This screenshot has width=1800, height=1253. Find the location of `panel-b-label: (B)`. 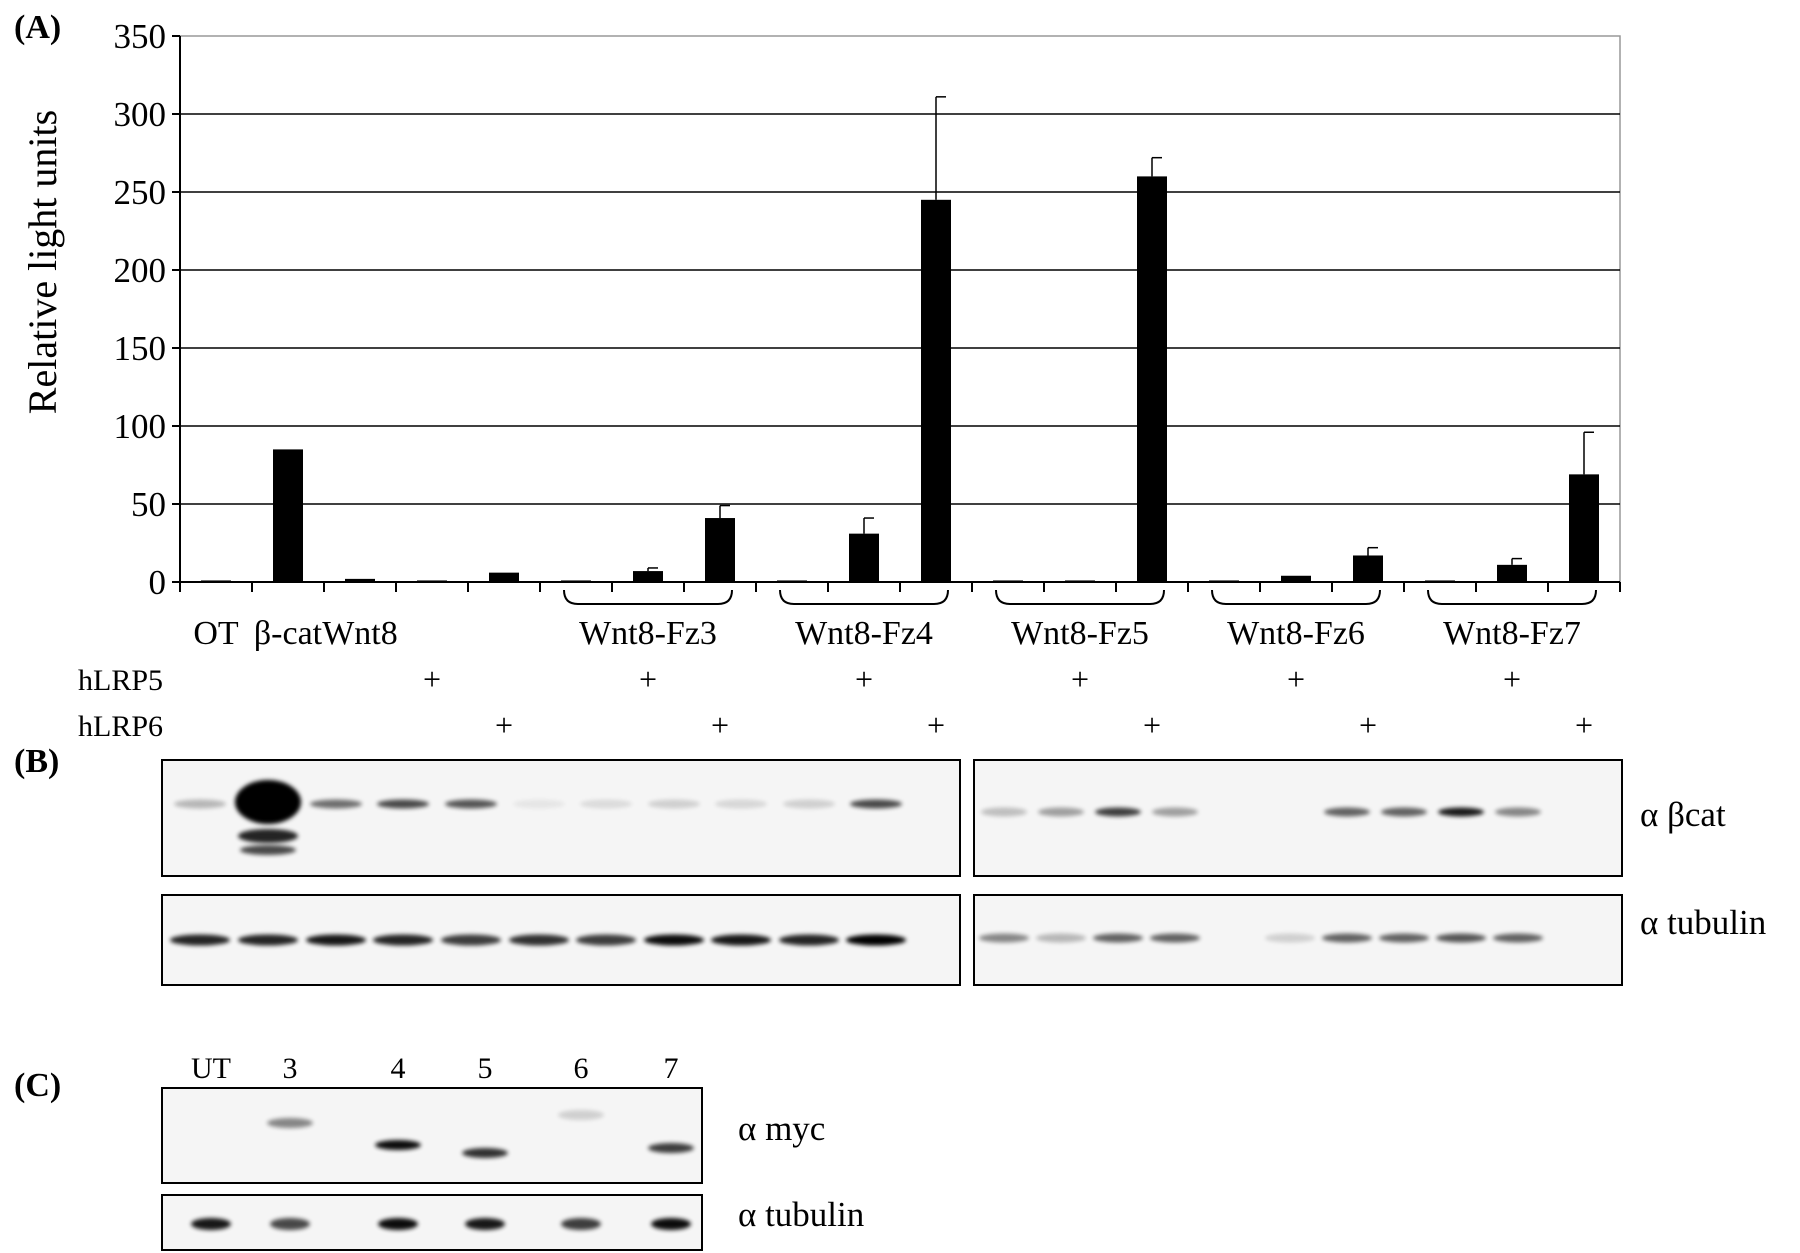

panel-b-label: (B) is located at coordinates (36, 761).